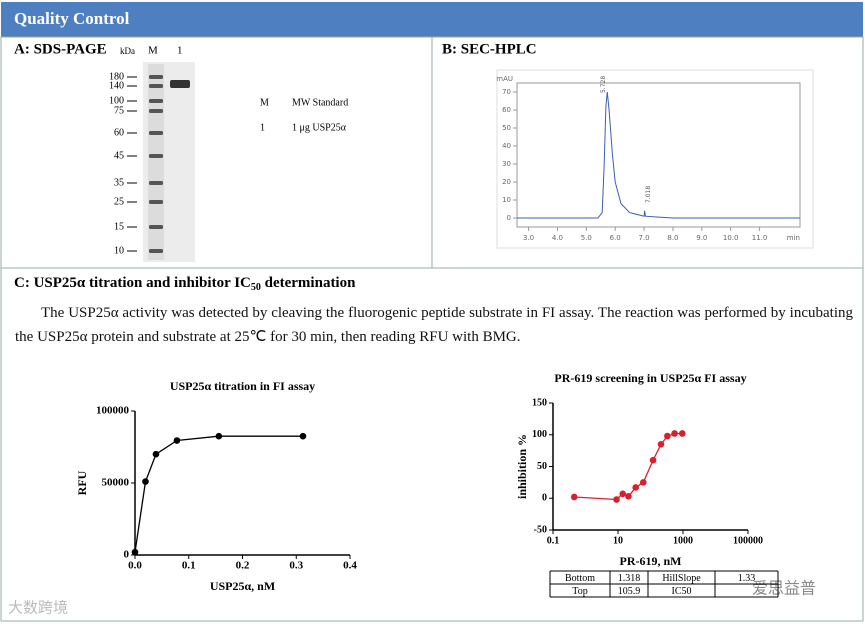 This screenshot has width=865, height=625. I want to click on chromatogram-frame, so click(655, 159).